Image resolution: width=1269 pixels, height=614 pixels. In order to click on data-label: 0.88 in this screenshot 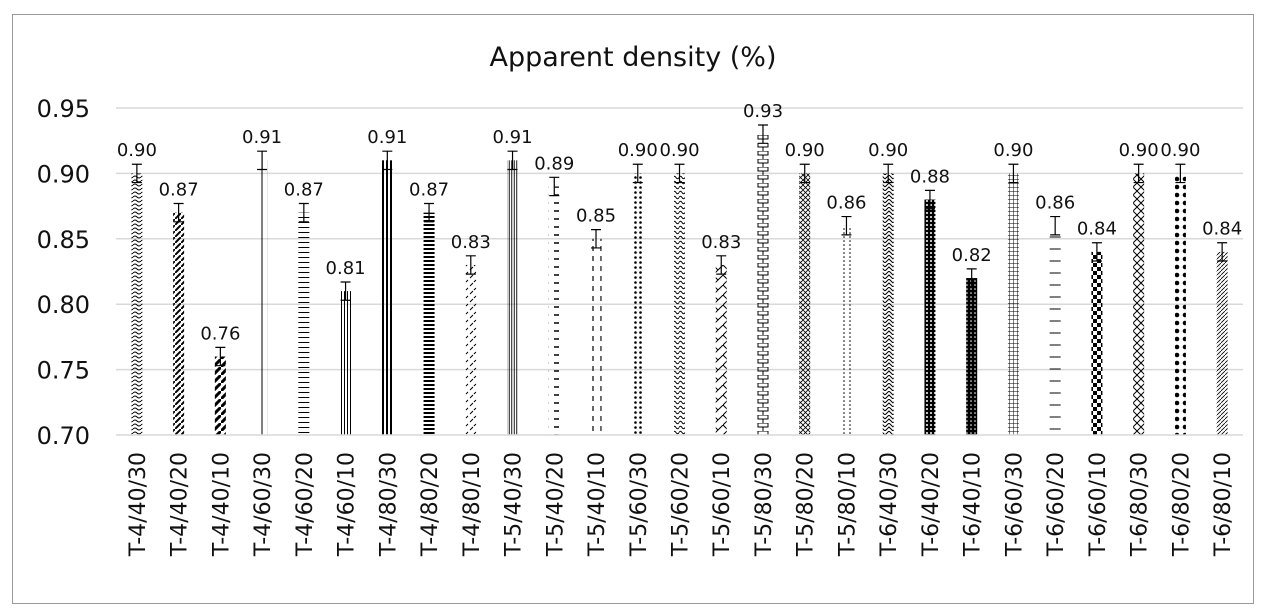, I will do `click(930, 176)`.